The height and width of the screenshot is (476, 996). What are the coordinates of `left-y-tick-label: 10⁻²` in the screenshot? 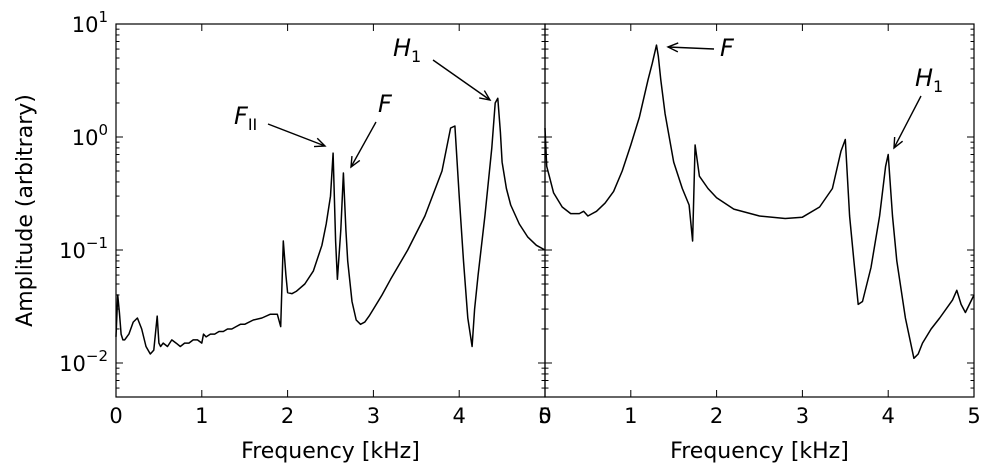 It's located at (83, 361).